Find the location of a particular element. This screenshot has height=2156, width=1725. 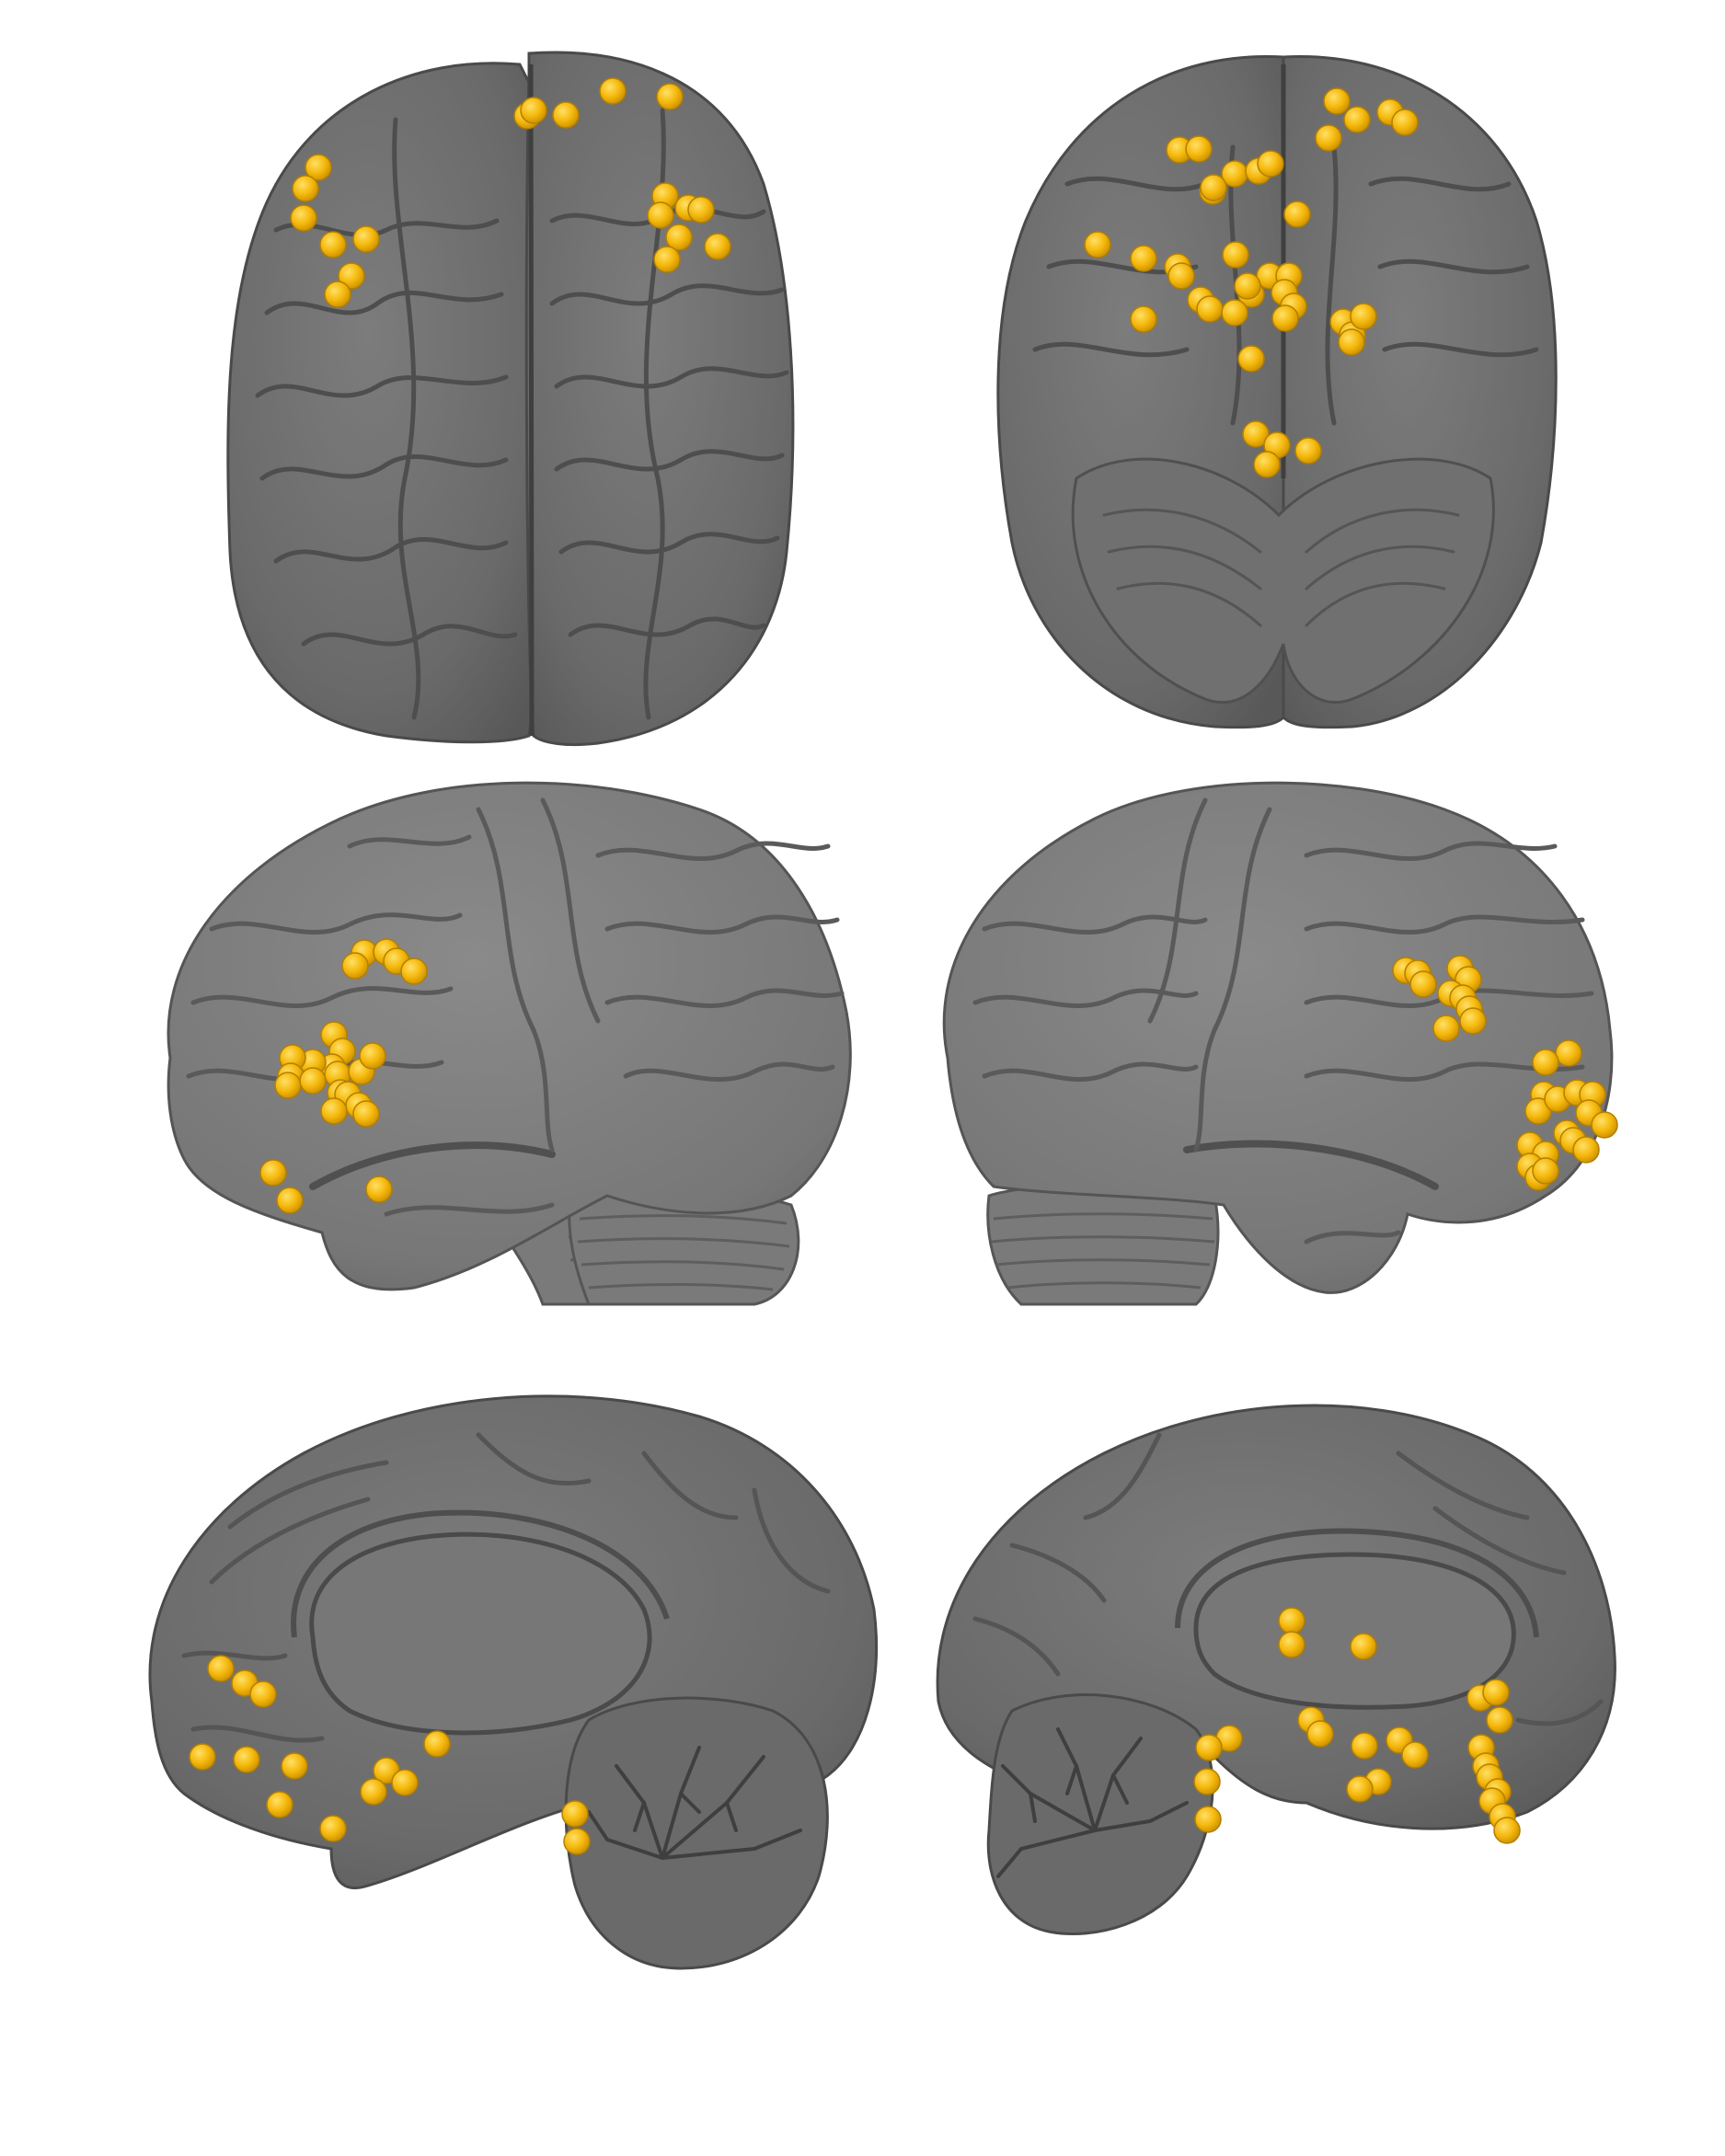

panel-left-lateral-view is located at coordinates (509, 1043).